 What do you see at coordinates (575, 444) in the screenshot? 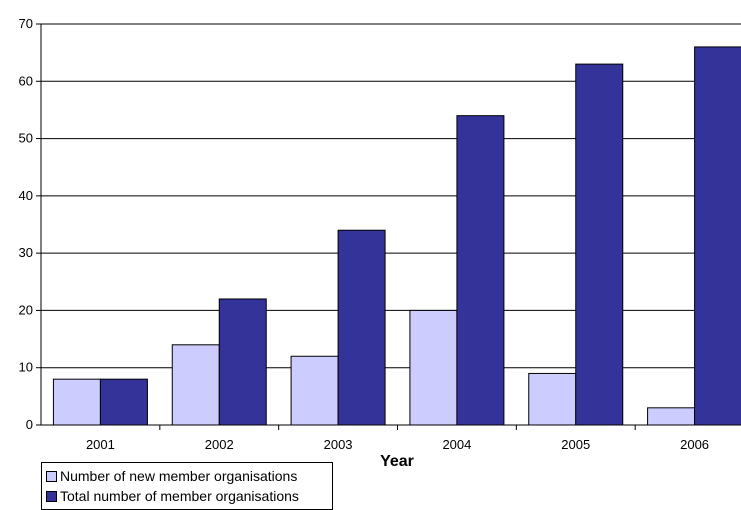
I see `x-tick-label: 2005` at bounding box center [575, 444].